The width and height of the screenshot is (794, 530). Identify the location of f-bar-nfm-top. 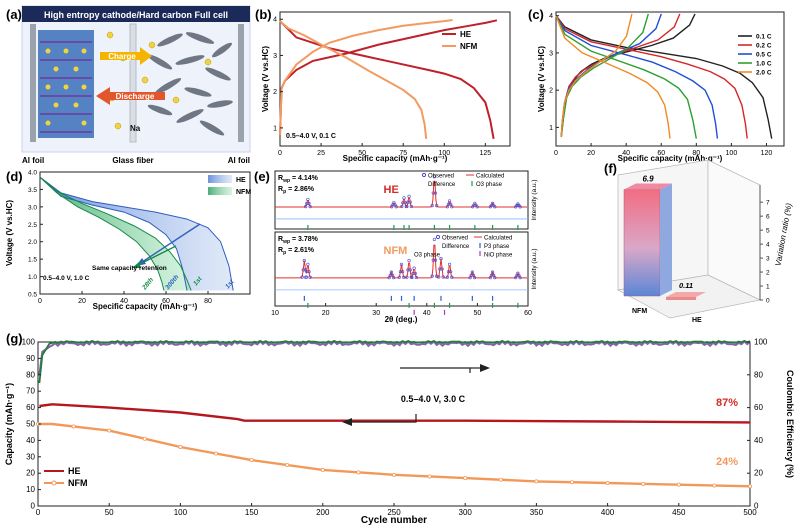
(648, 186).